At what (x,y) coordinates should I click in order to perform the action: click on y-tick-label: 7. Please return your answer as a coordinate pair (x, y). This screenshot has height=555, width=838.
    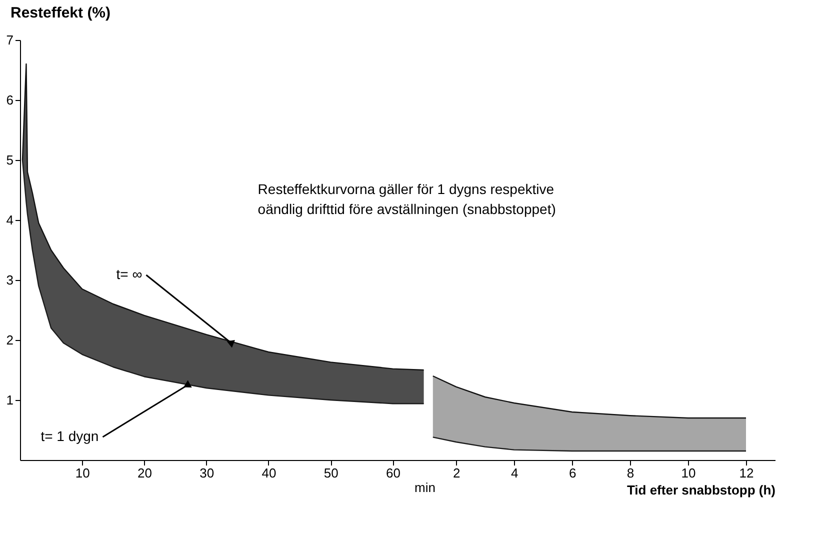
    Looking at the image, I should click on (10, 40).